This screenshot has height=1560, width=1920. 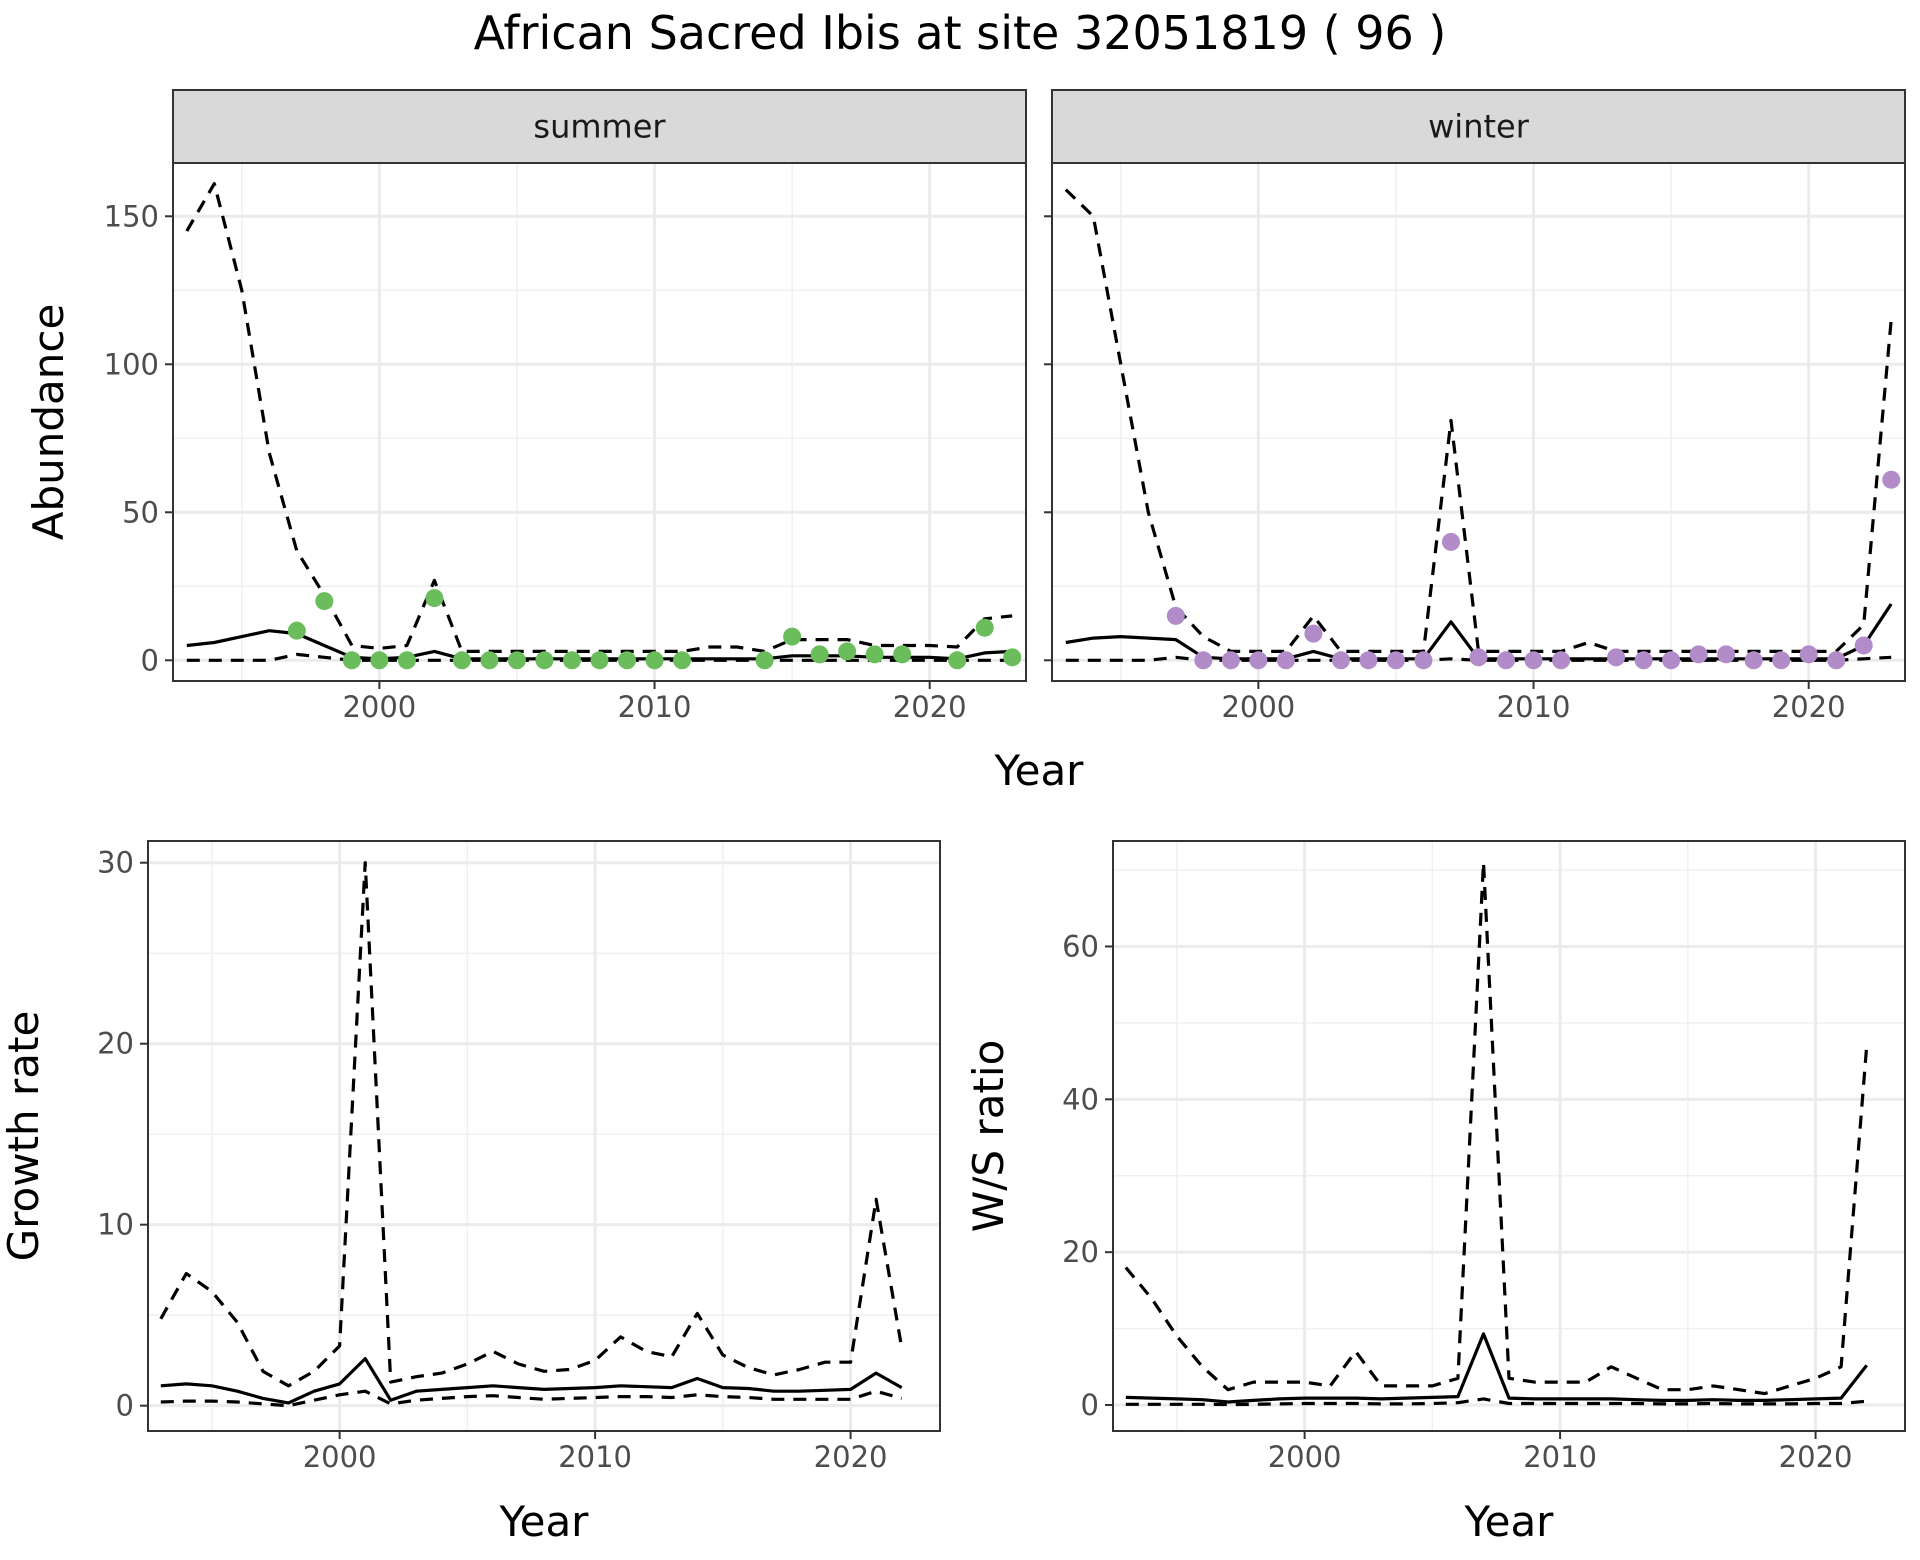 What do you see at coordinates (24, 1136) in the screenshot?
I see `y-axis-title: Growth rate` at bounding box center [24, 1136].